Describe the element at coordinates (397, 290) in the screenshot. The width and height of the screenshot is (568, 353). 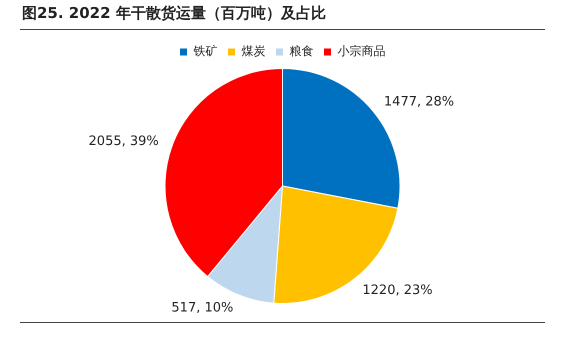
I see `data-label: 1220, 23%` at that location.